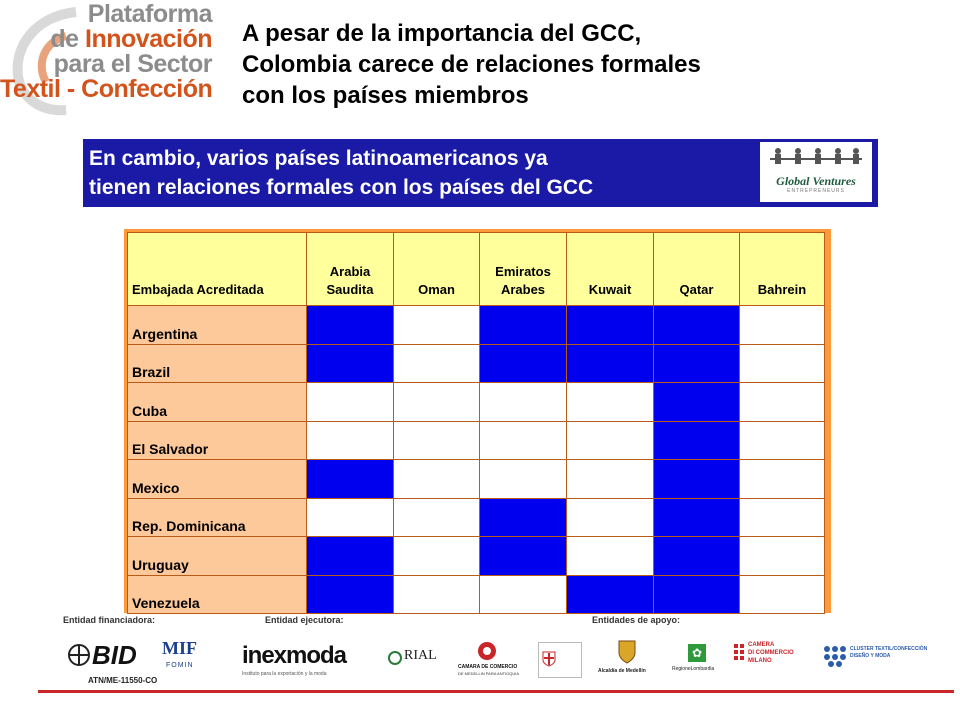 This screenshot has height=720, width=960. Describe the element at coordinates (476, 556) in the screenshot. I see `table-row: Uruguay` at that location.